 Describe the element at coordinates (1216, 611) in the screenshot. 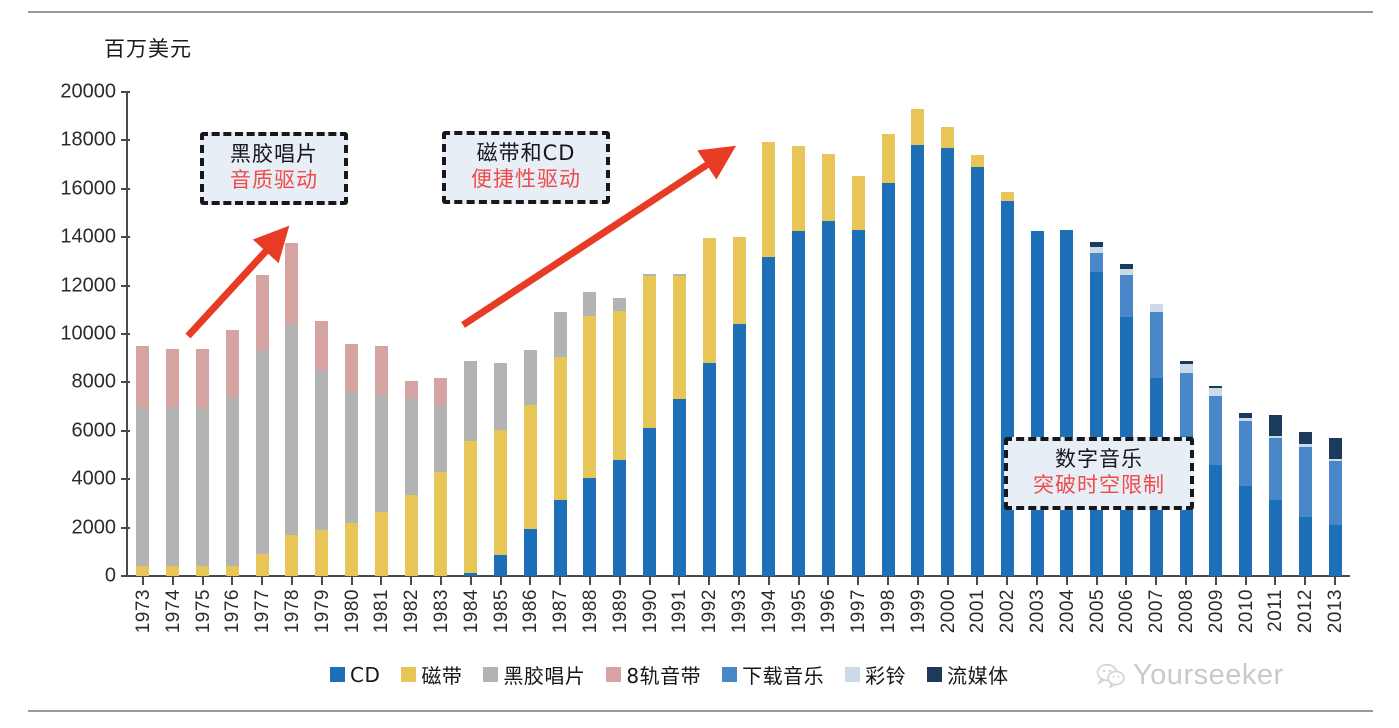

I see `x-axis-tick-label: 2009` at that location.